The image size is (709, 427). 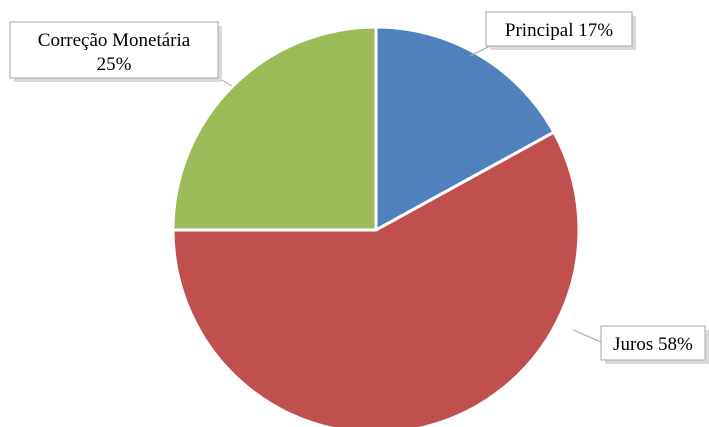 What do you see at coordinates (227, 83) in the screenshot?
I see `leader-line-correcao` at bounding box center [227, 83].